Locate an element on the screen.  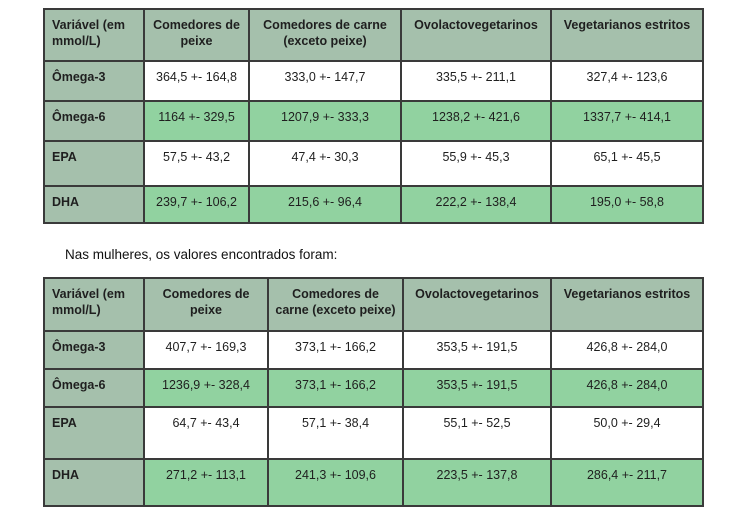
value-cell: 1238,2 +- 421,6 is located at coordinates (476, 121).